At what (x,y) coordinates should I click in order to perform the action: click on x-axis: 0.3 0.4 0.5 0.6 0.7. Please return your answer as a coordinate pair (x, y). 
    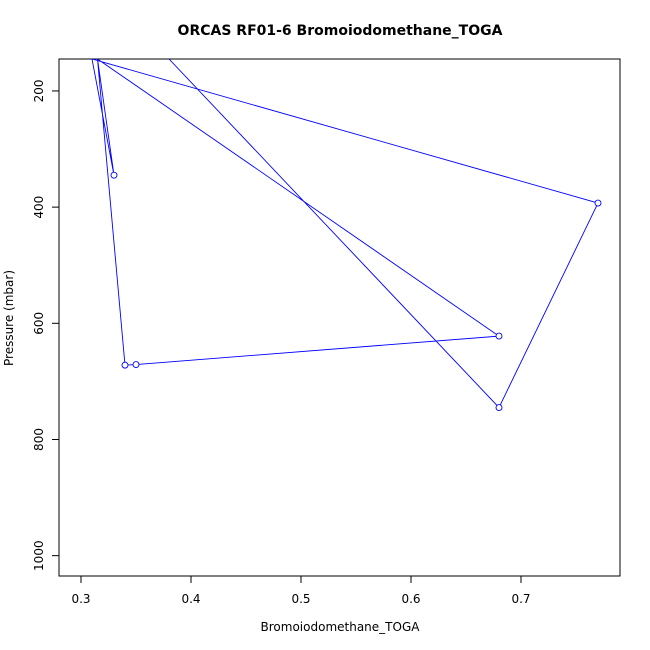
    Looking at the image, I should click on (301, 591).